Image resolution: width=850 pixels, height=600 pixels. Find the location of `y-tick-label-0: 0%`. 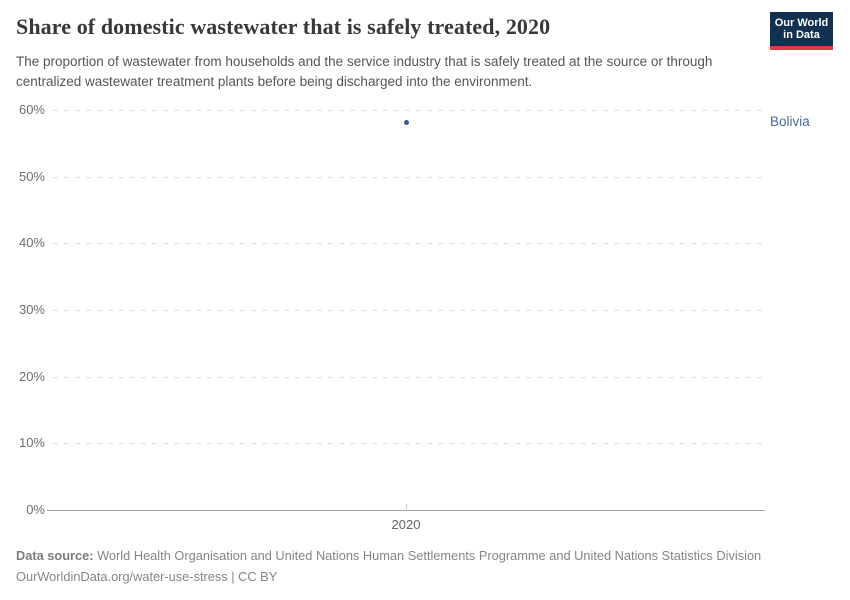

y-tick-label-0: 0% is located at coordinates (35, 509).